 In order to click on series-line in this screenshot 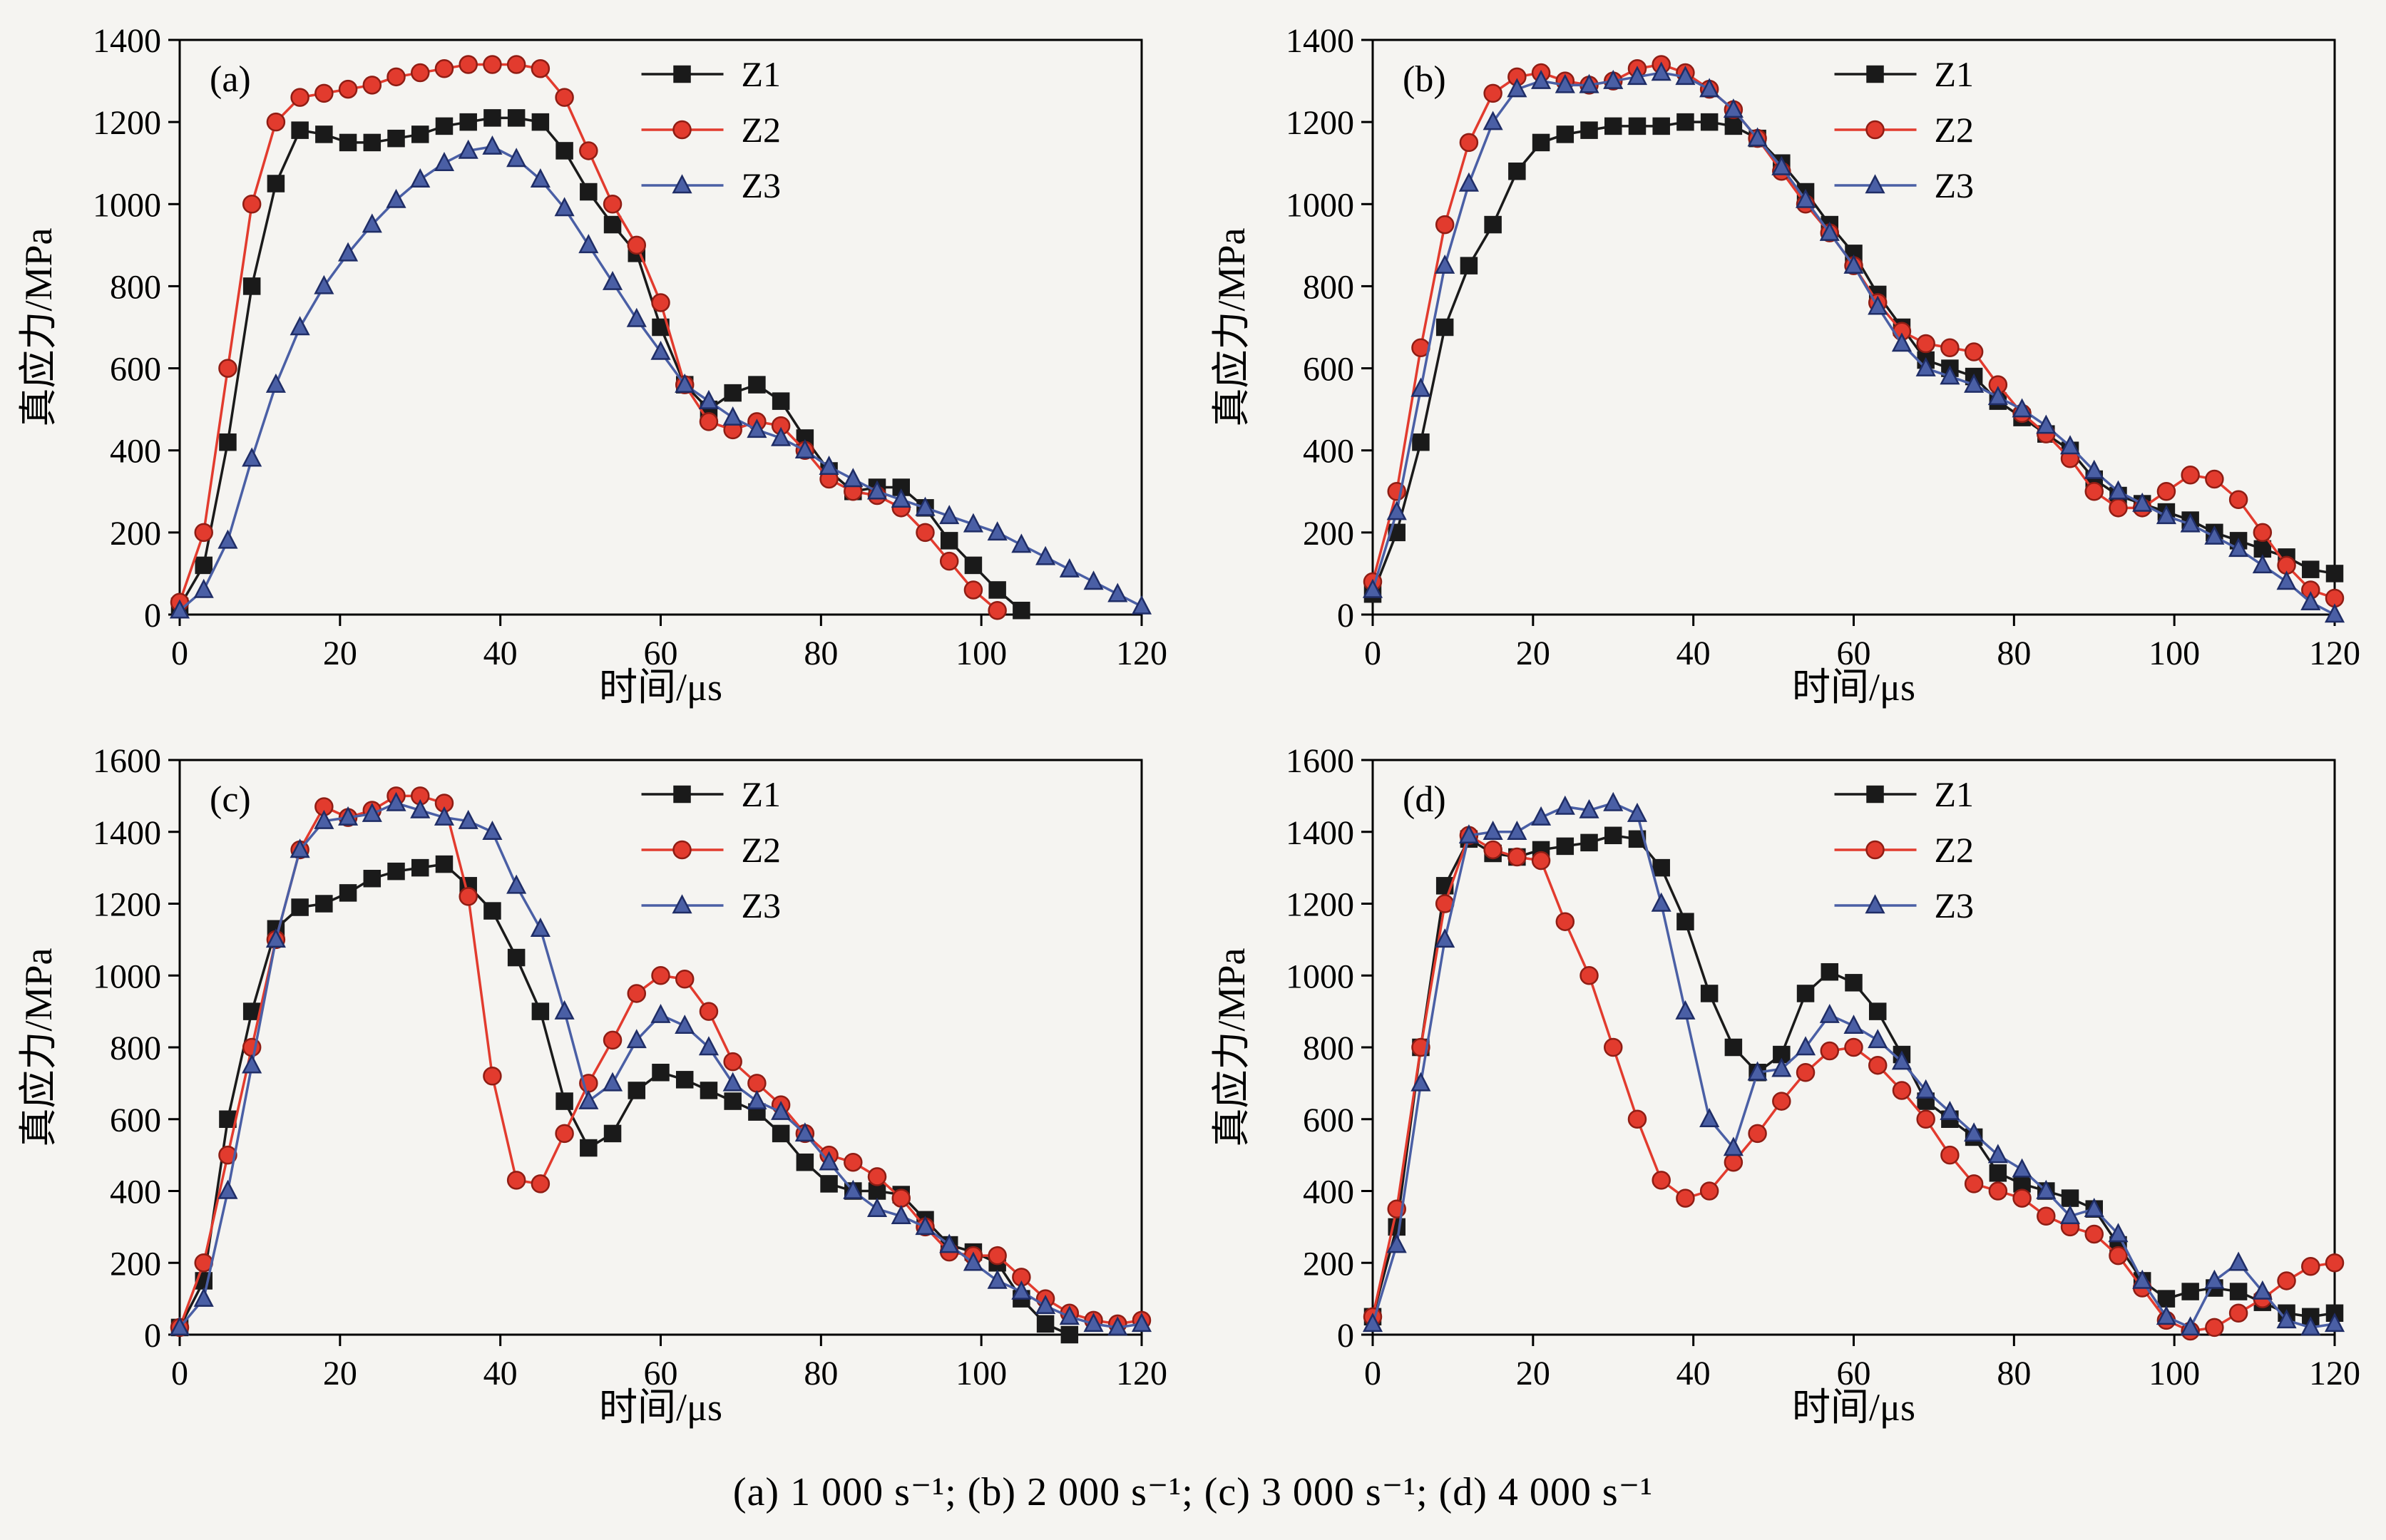, I will do `click(1853, 1083)`.